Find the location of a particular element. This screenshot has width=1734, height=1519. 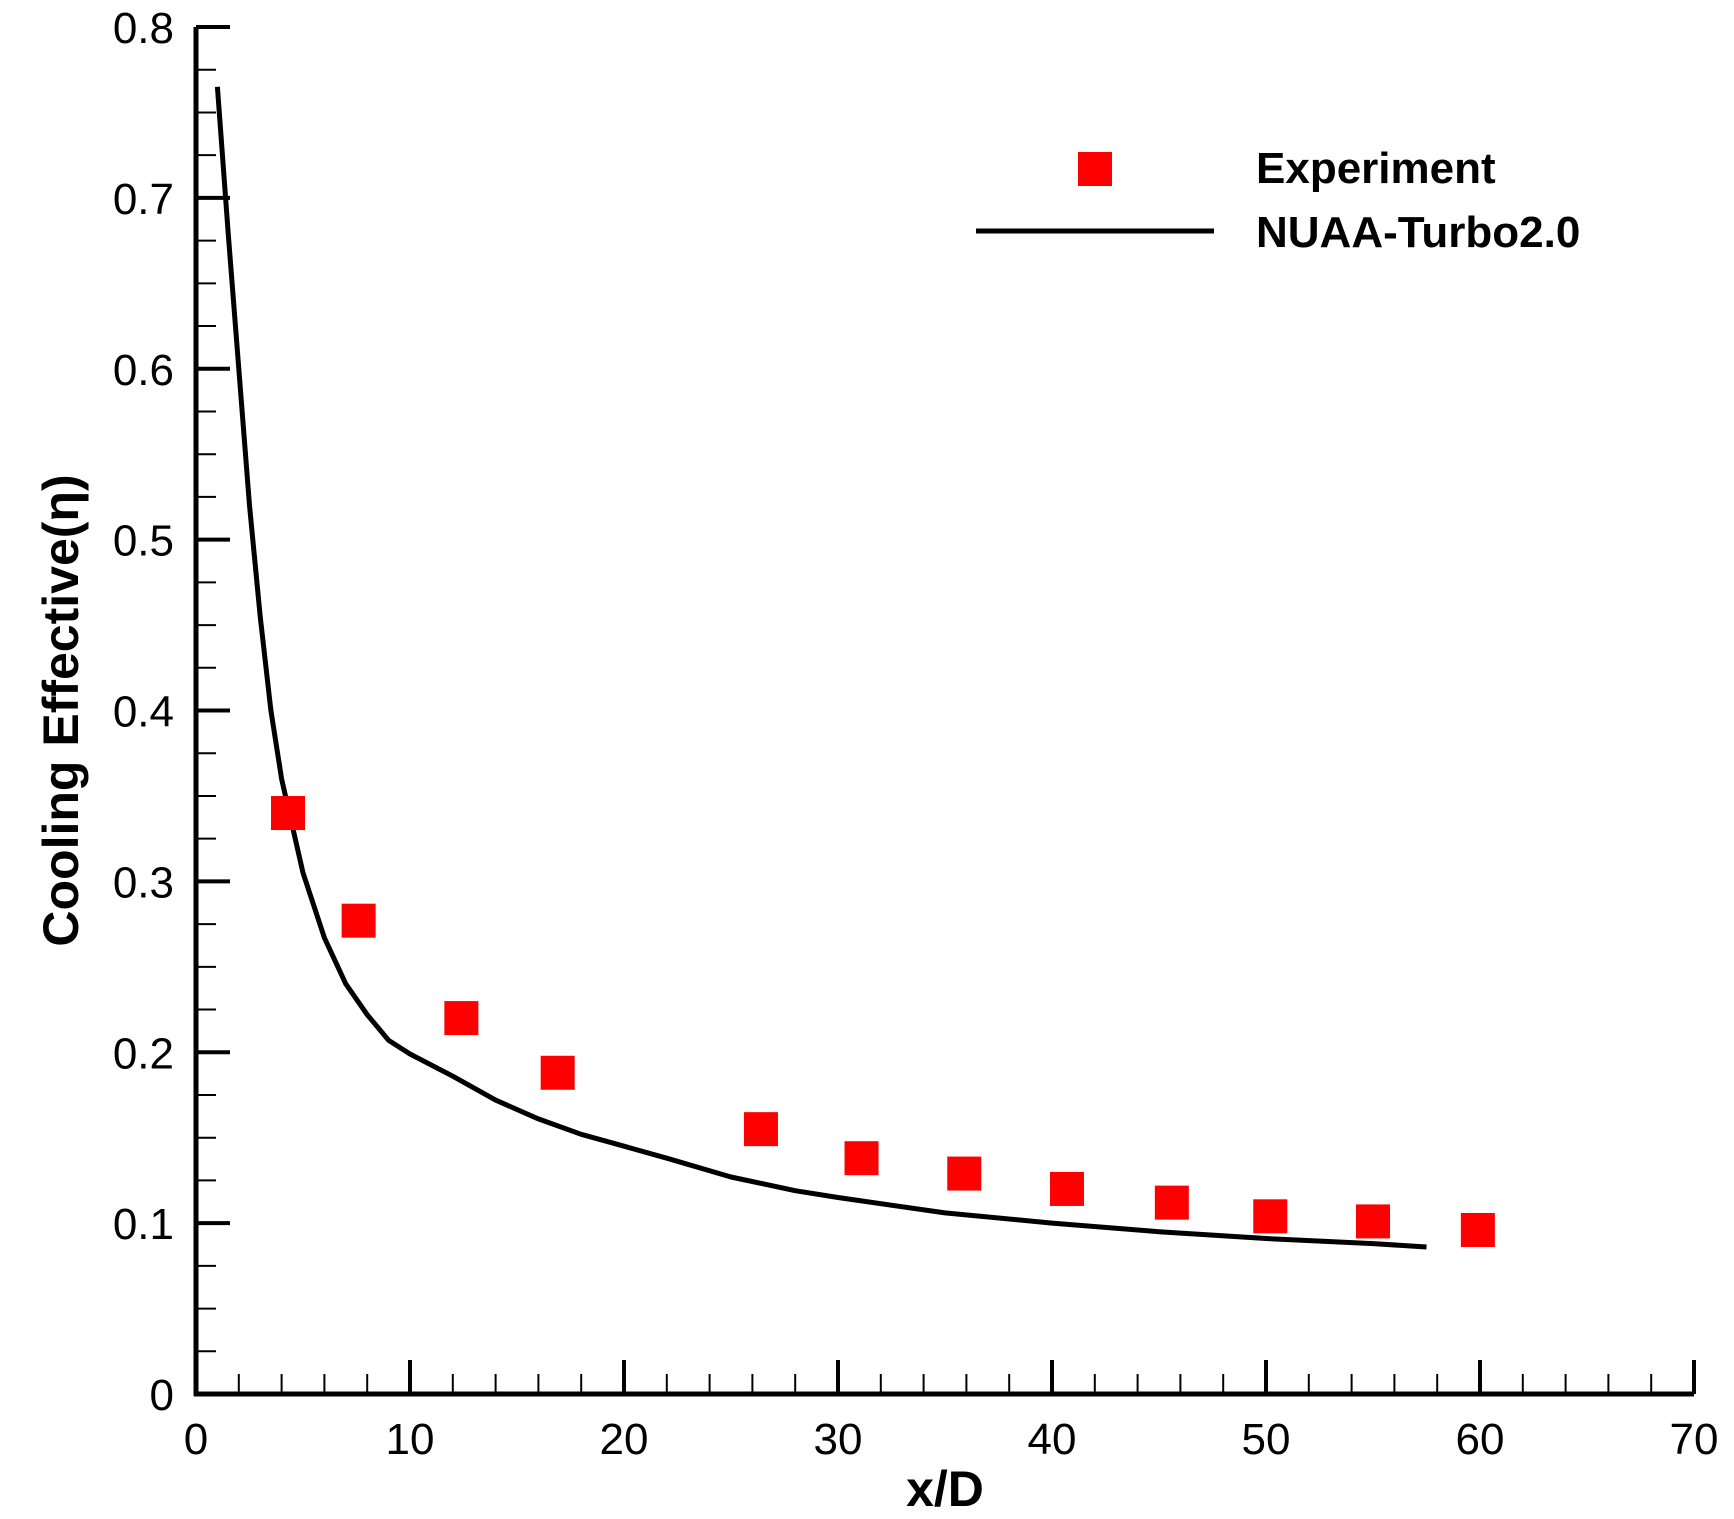

x-tick-label: 60 is located at coordinates (1480, 1439).